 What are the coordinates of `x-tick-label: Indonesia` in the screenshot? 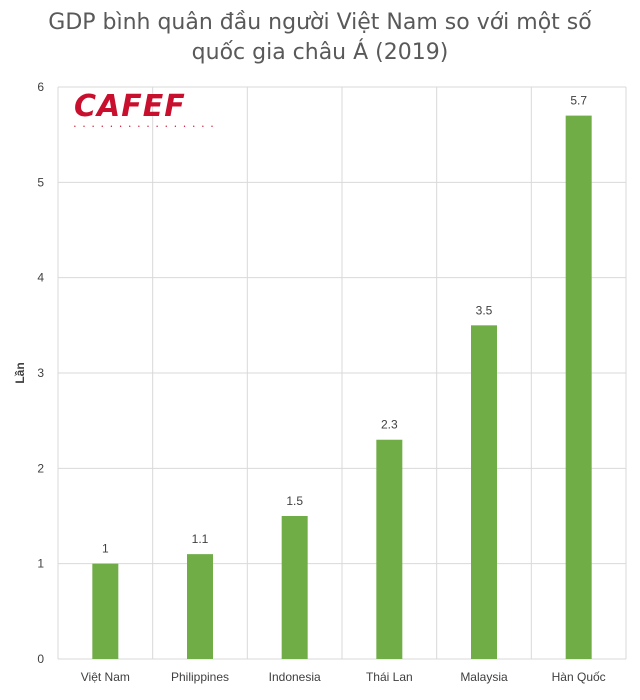 It's located at (295, 677).